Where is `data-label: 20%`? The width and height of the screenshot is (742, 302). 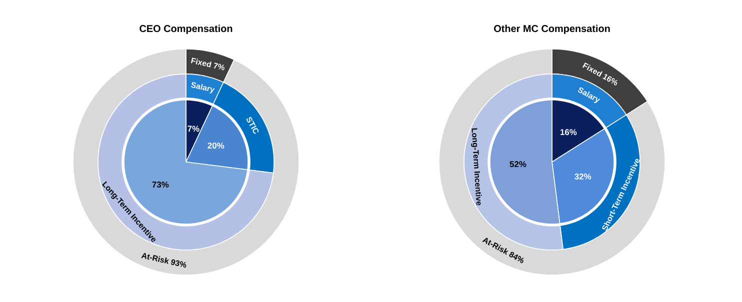 data-label: 20% is located at coordinates (216, 145).